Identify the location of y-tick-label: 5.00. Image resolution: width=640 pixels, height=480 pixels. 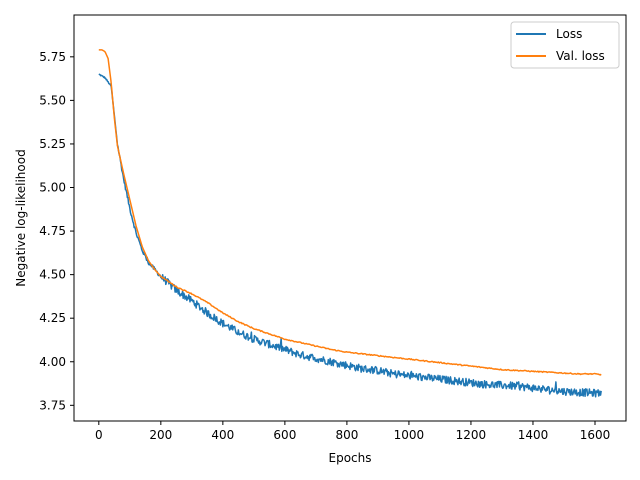
(52, 188).